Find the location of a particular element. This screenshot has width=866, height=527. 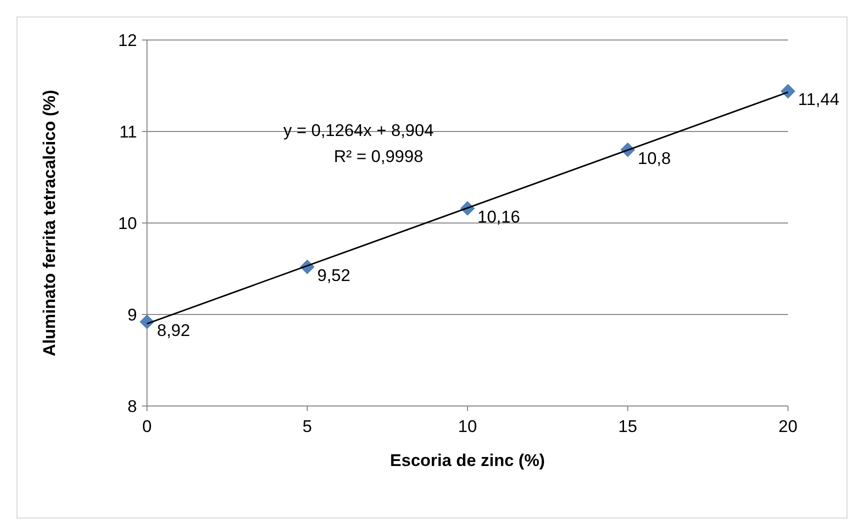

x-tick-label: 10 is located at coordinates (467, 426).